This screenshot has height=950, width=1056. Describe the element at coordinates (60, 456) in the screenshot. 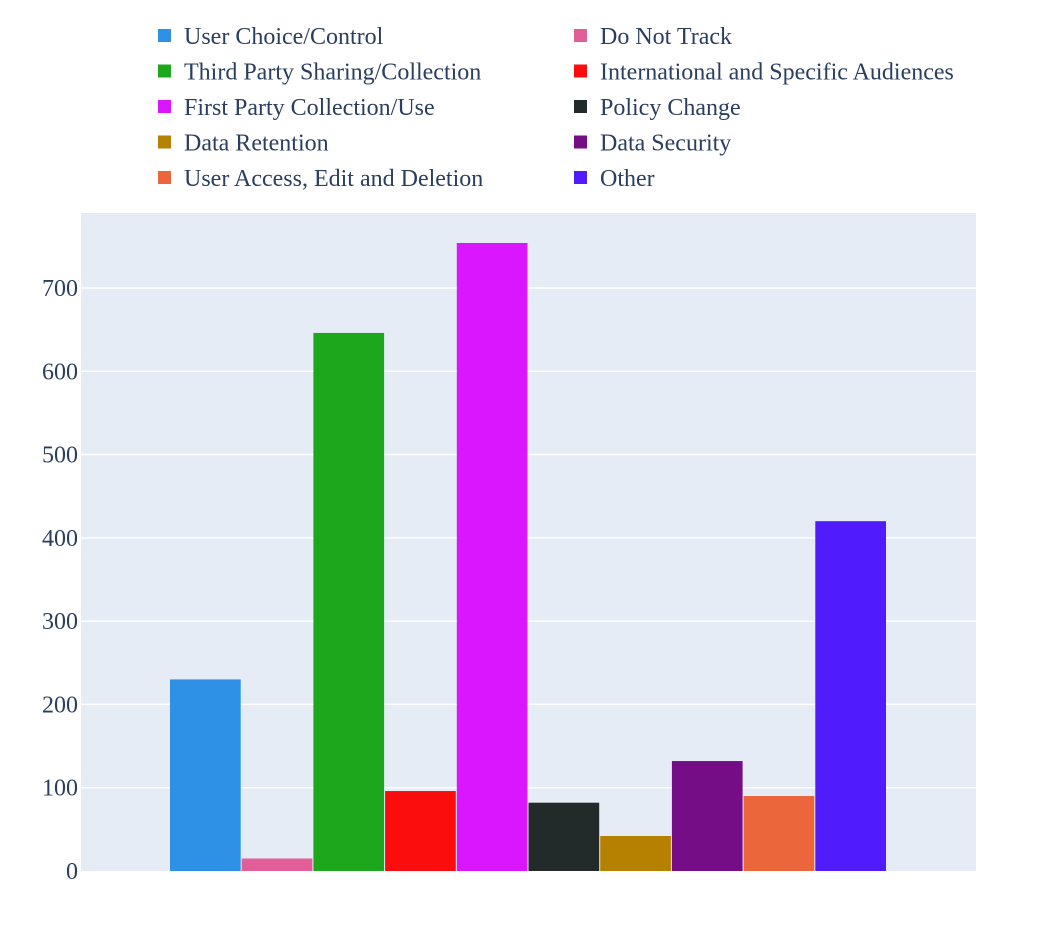

I see `y-tick-label: 500` at that location.